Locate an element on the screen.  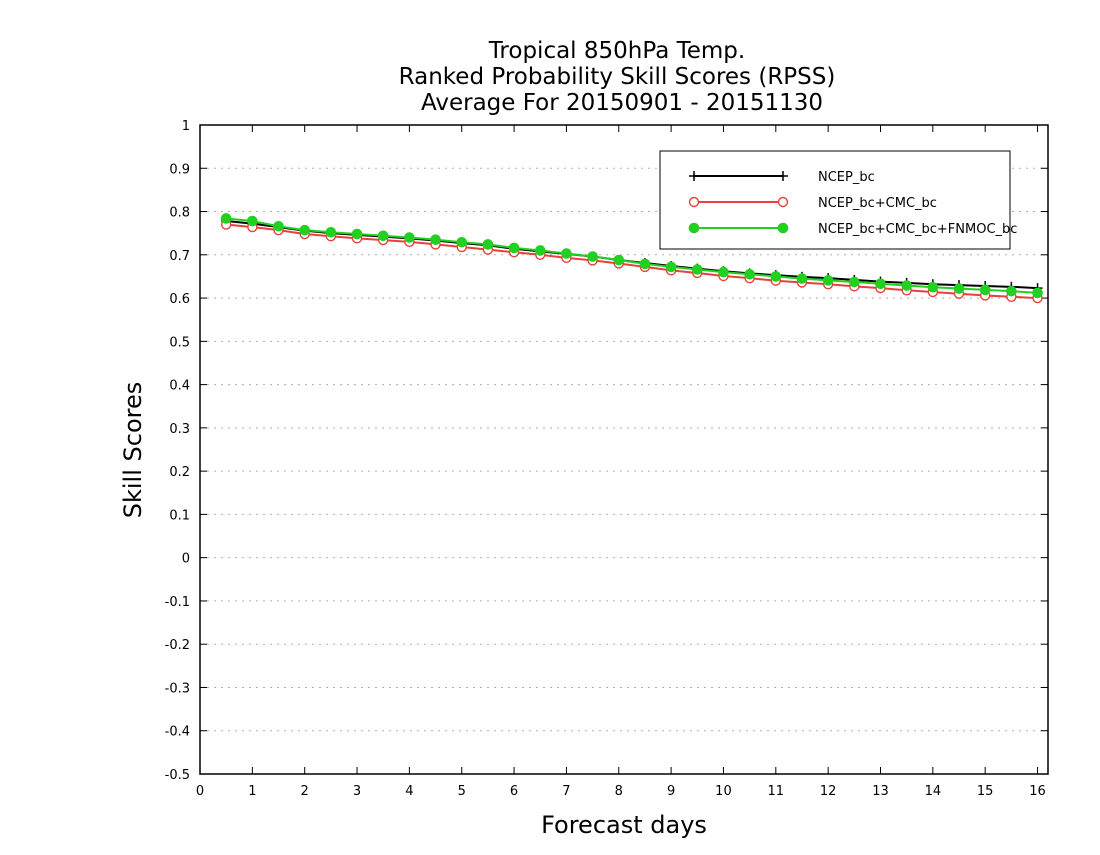
x-tick-label: 7 is located at coordinates (566, 791).